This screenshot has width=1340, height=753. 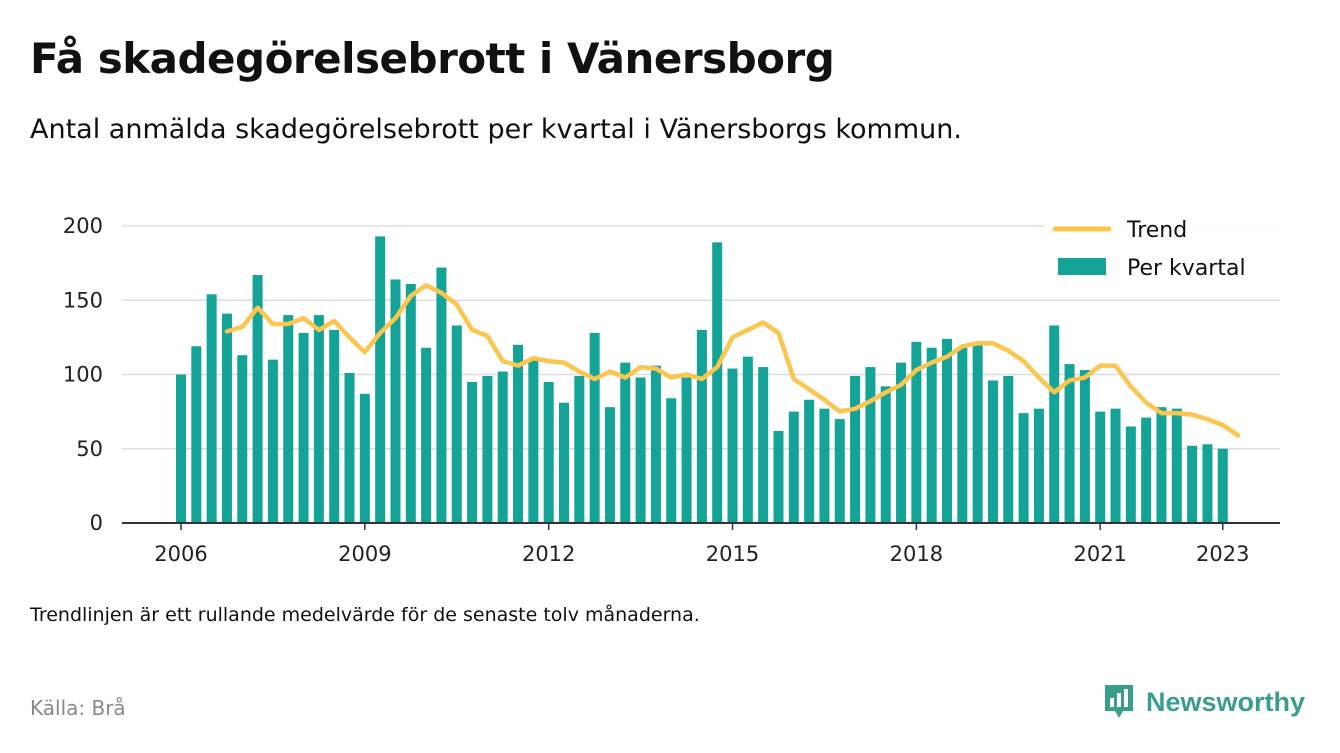 I want to click on legend-background, so click(x=1164, y=252).